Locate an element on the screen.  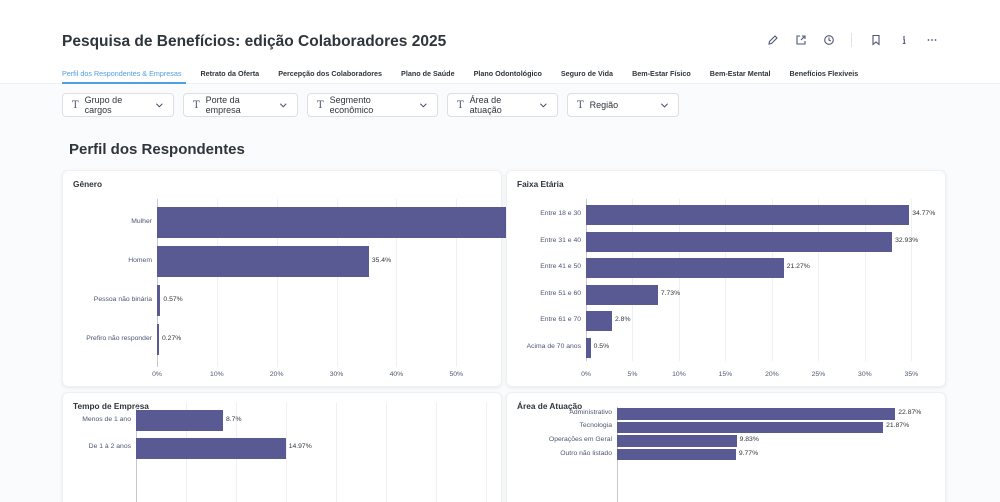
tab-retrato-oferta: Retrato da Oferta is located at coordinates (230, 73).